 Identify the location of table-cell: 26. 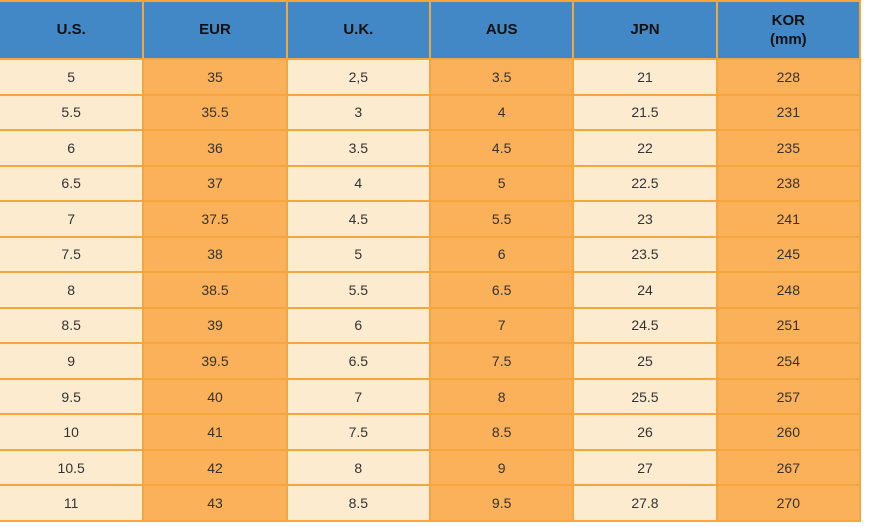
(645, 432).